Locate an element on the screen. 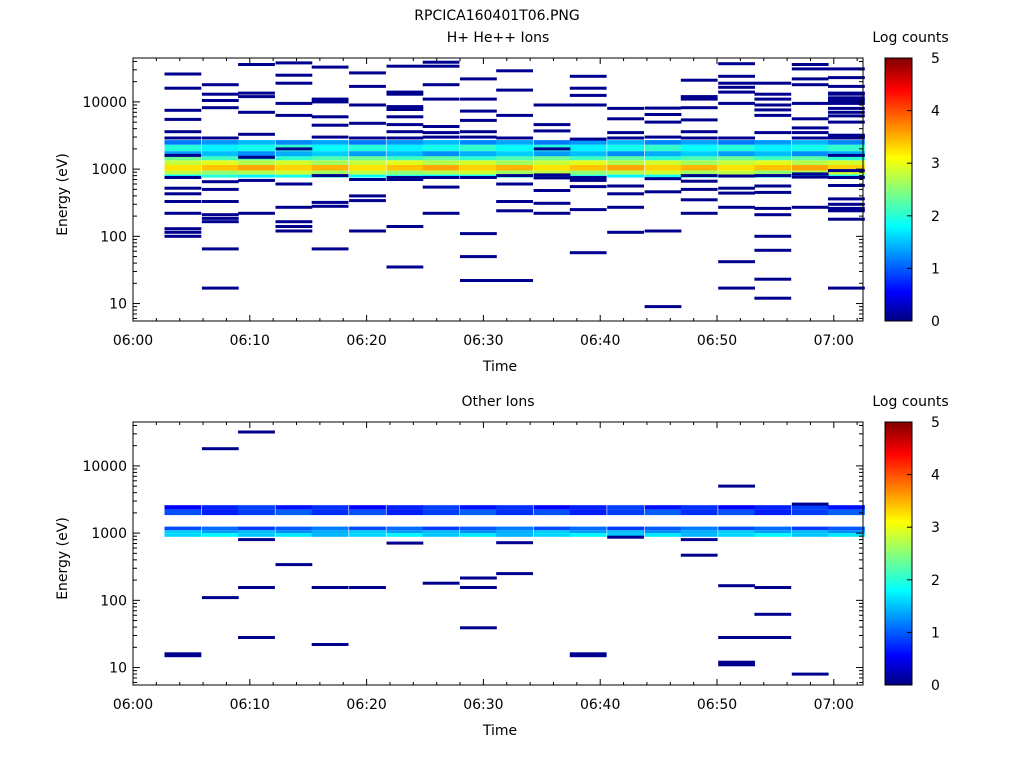  y-axis-label: Energy (eV) is located at coordinates (63, 194).